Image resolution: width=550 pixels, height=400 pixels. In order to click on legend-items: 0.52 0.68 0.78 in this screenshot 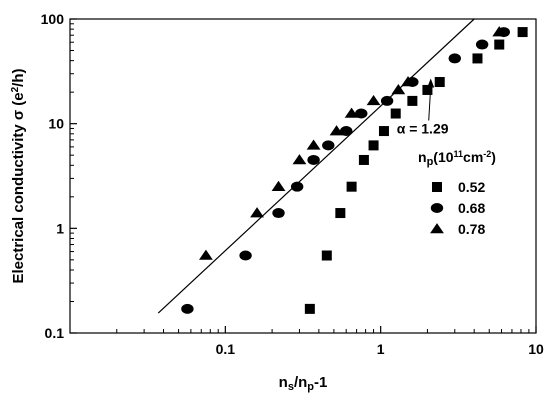, I will do `click(457, 208)`.